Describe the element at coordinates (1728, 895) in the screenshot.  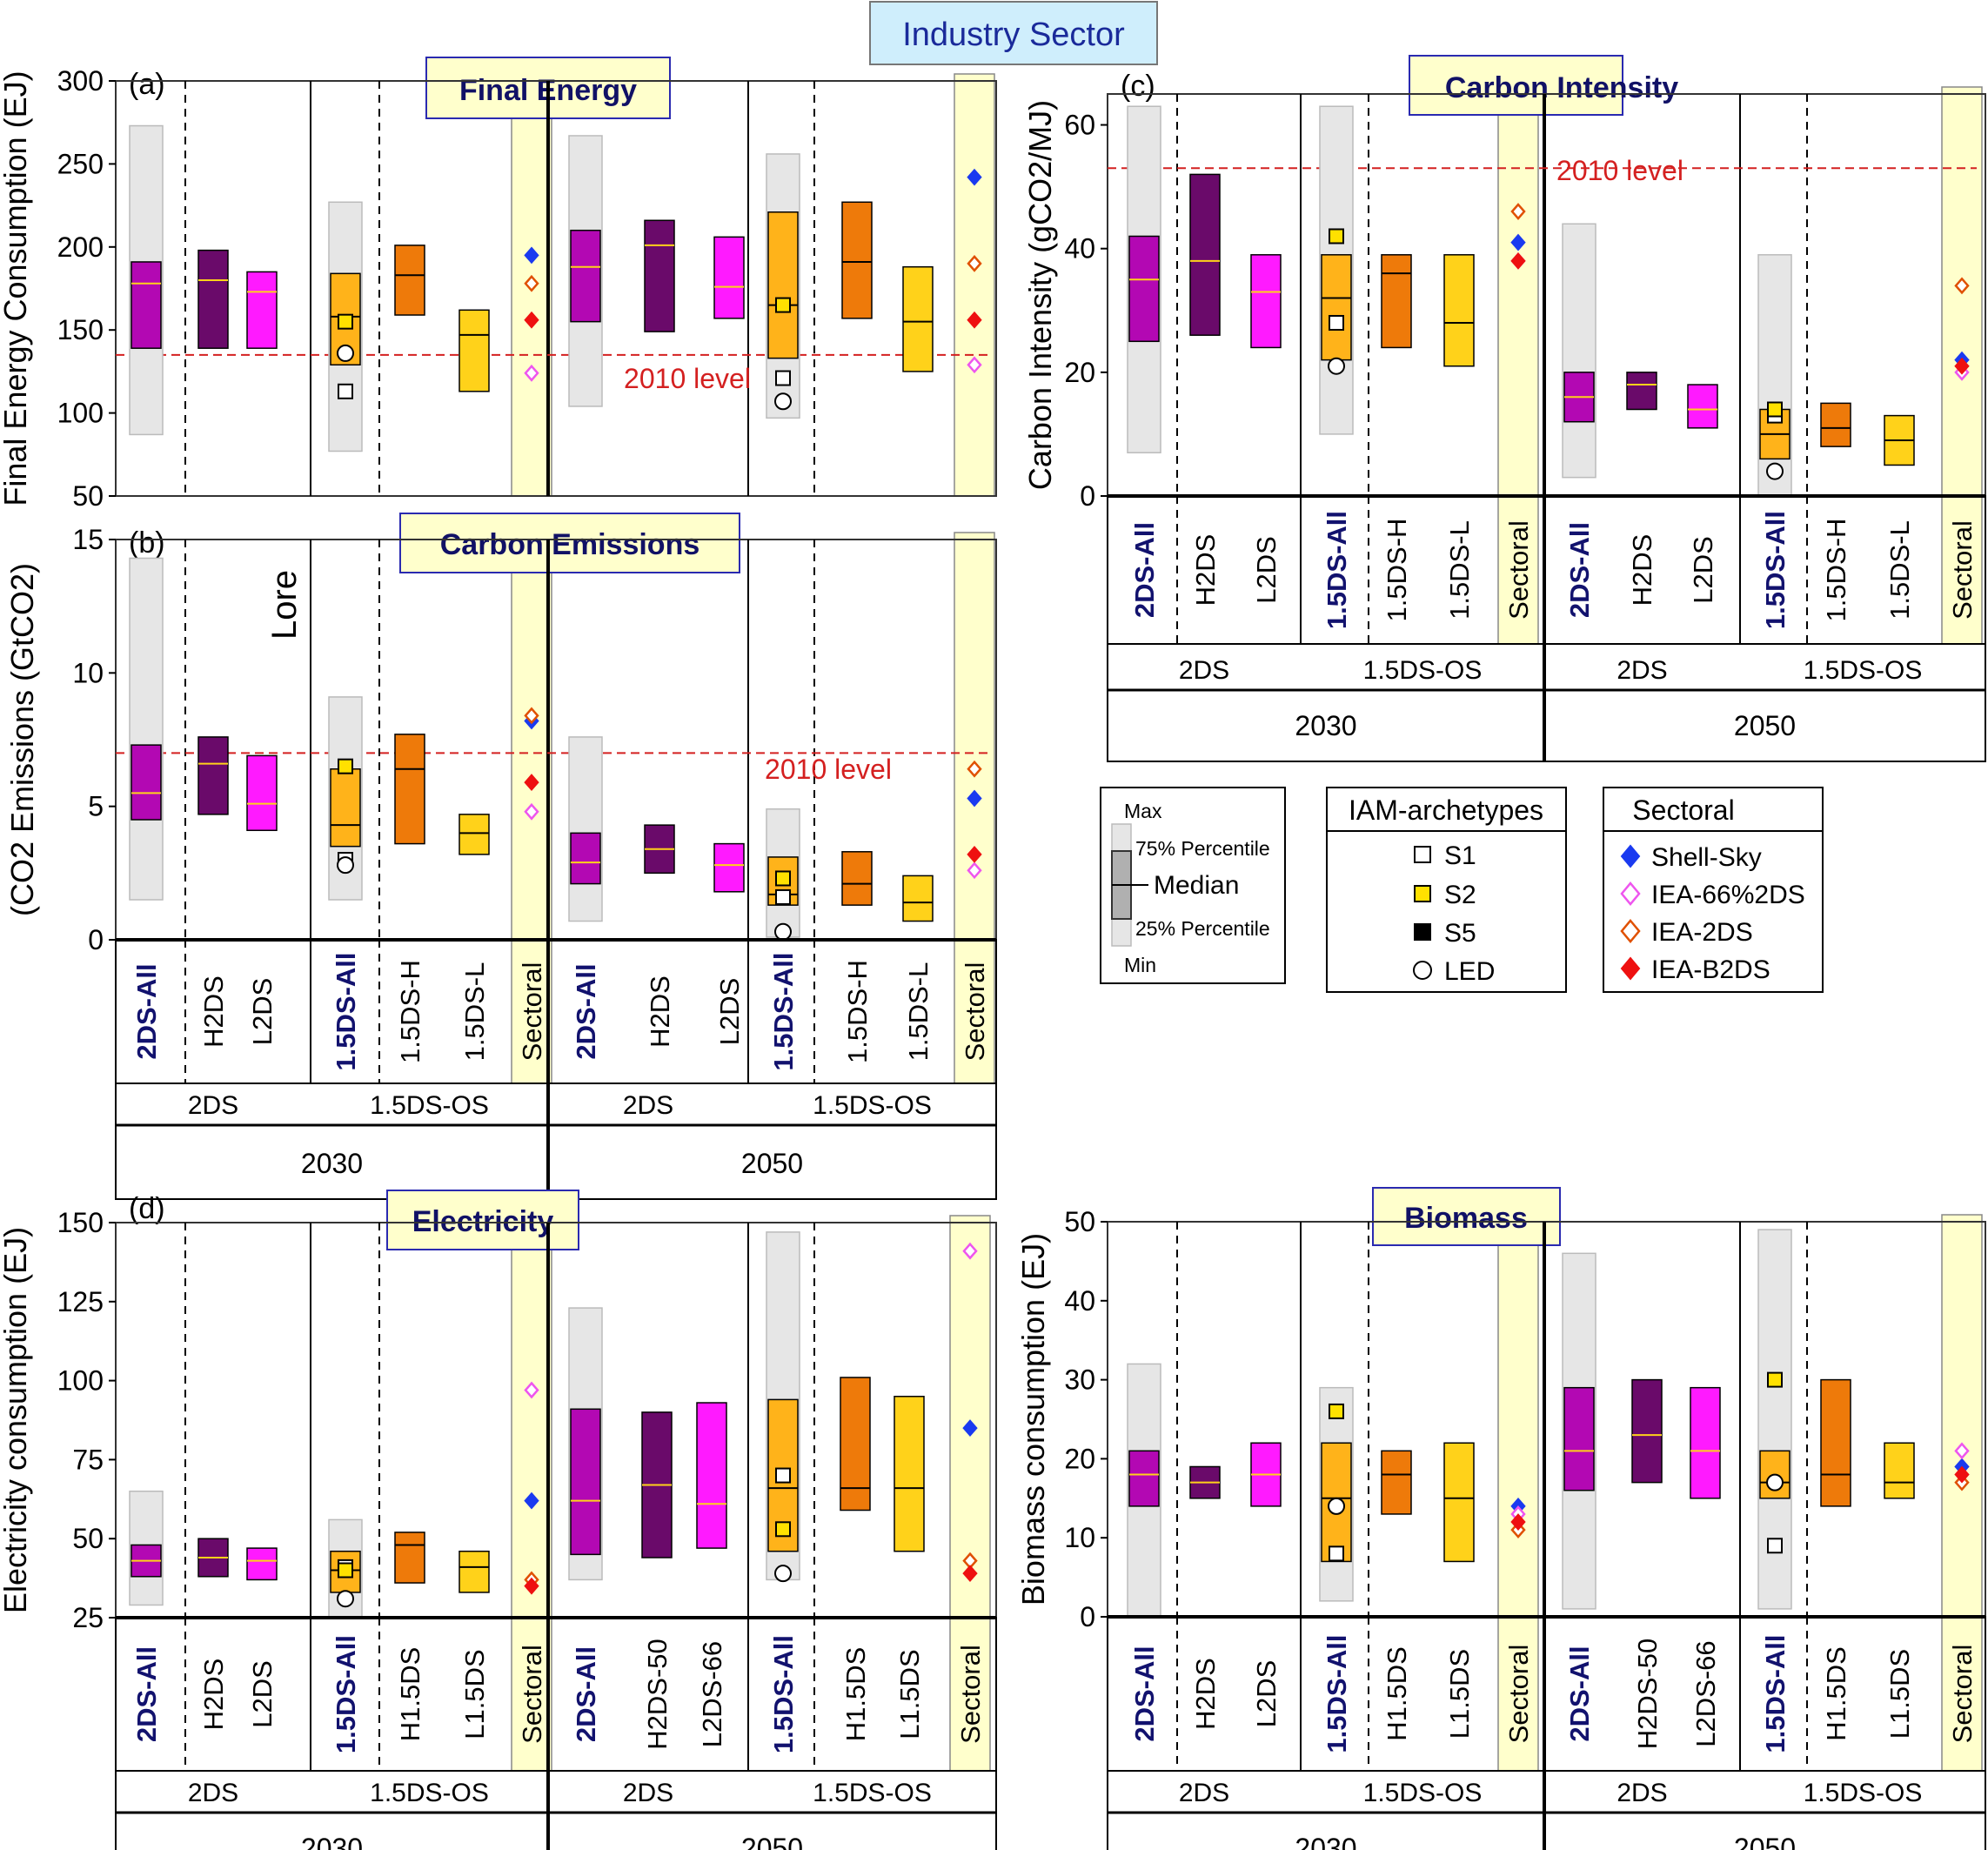
I see `sectoral-item-iea66: IEA-66%2DS` at that location.